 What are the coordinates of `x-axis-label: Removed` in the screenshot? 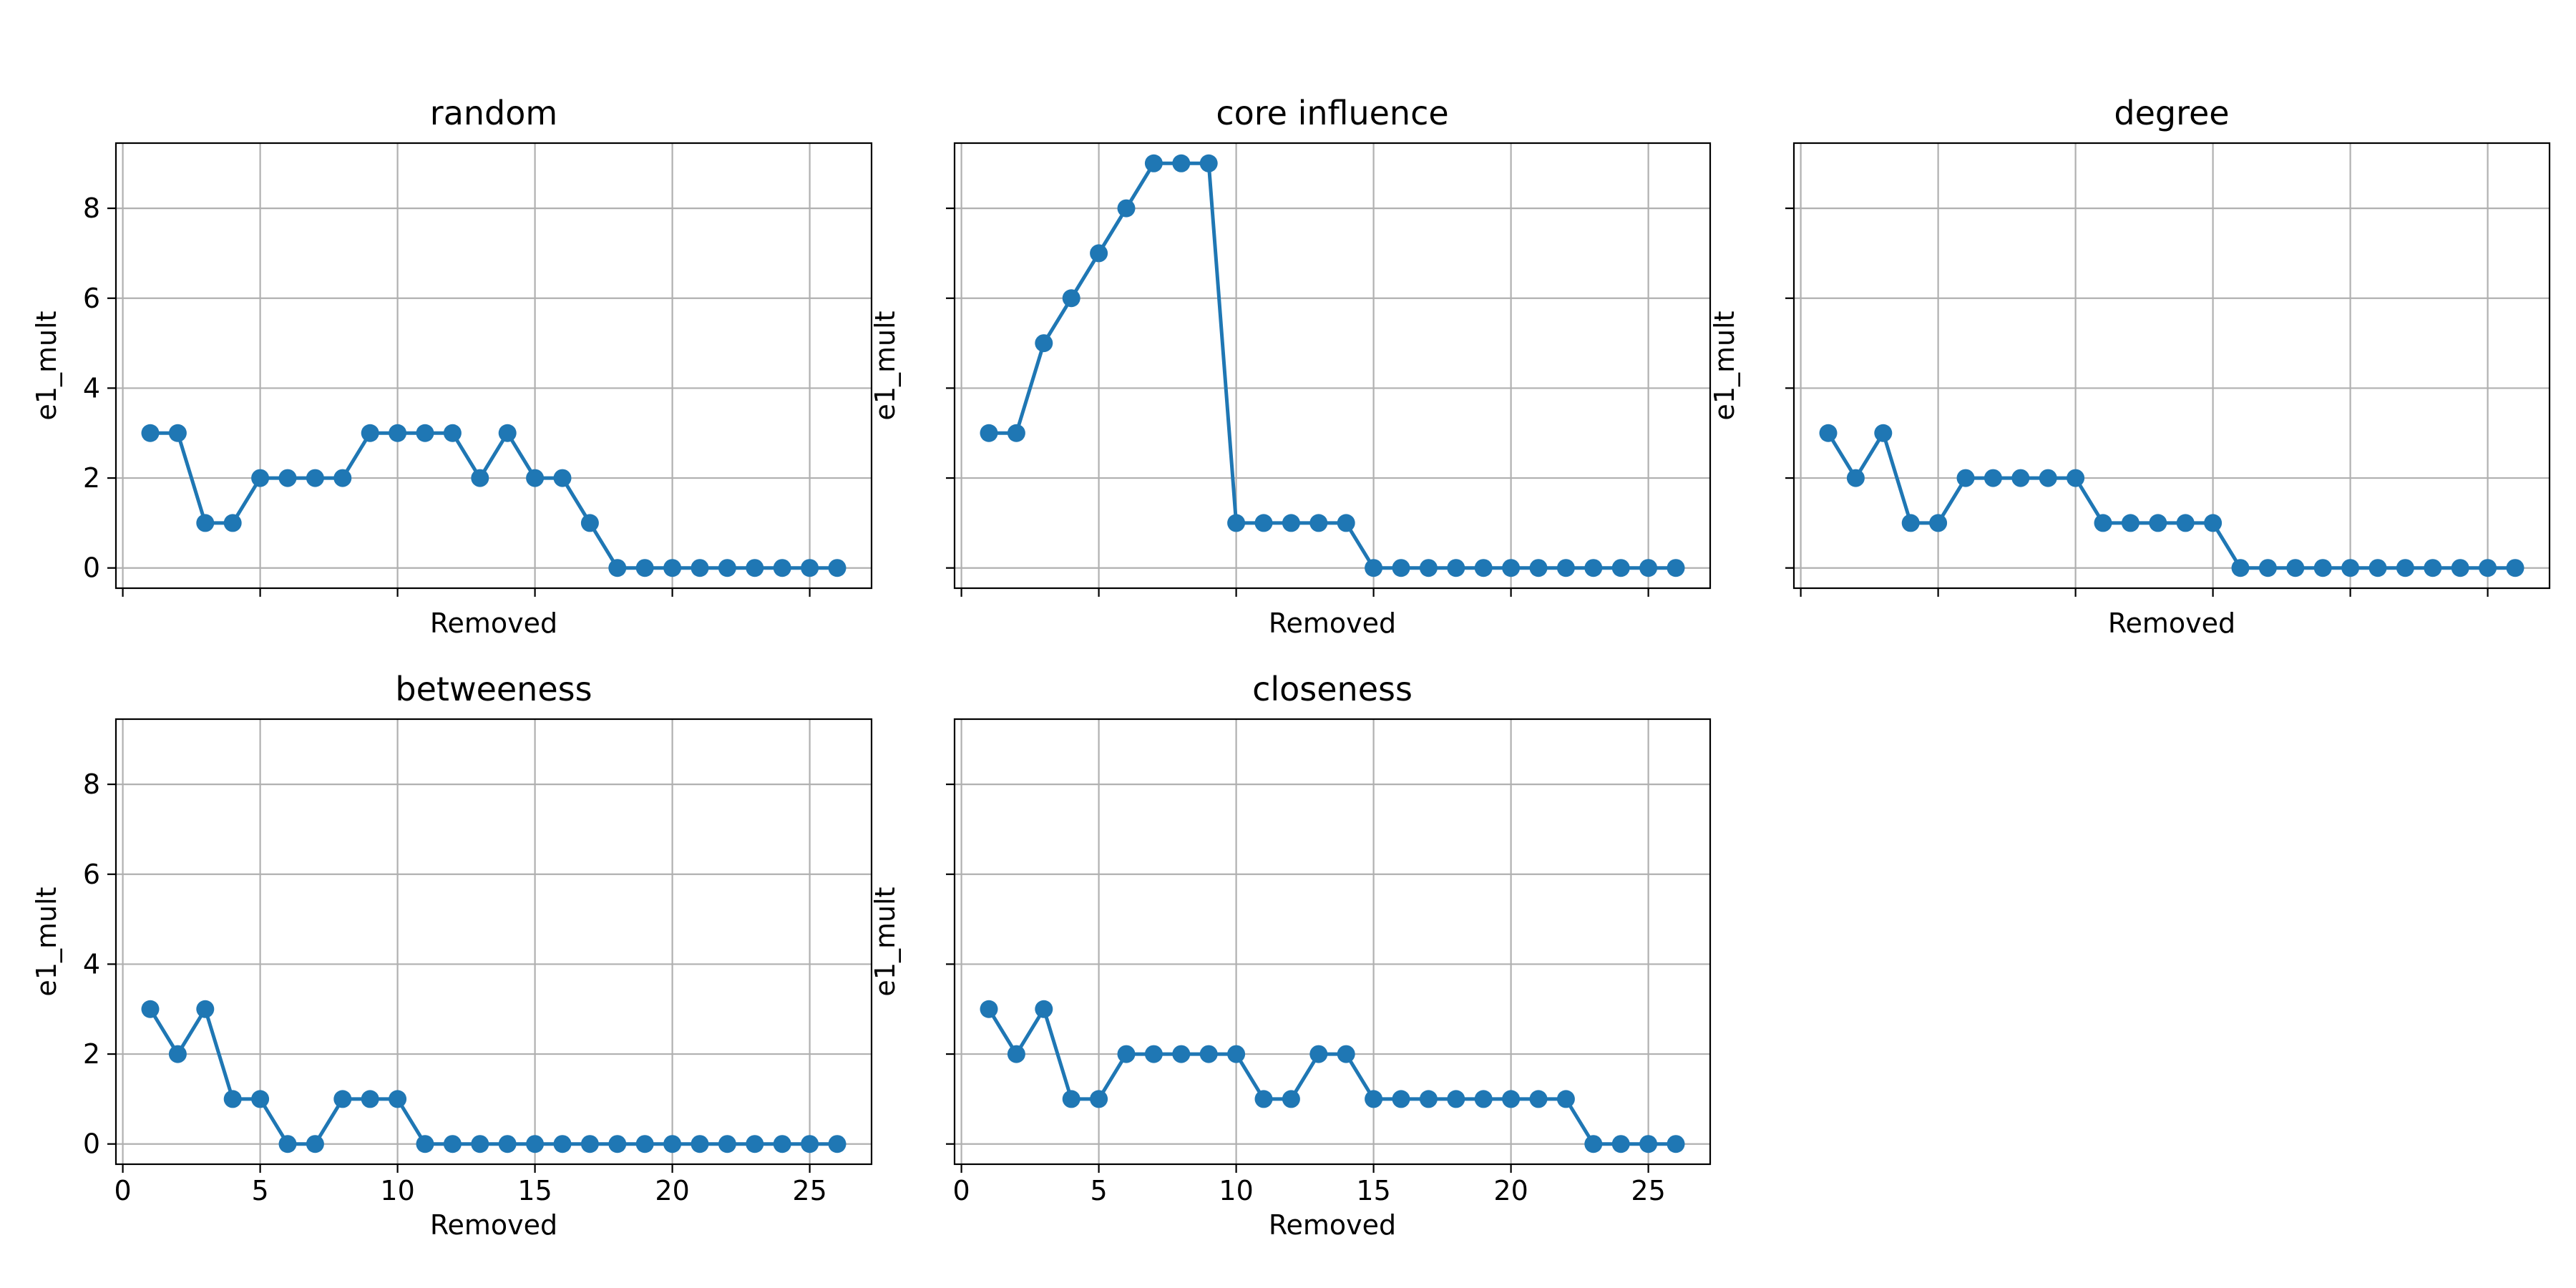 It's located at (493, 623).